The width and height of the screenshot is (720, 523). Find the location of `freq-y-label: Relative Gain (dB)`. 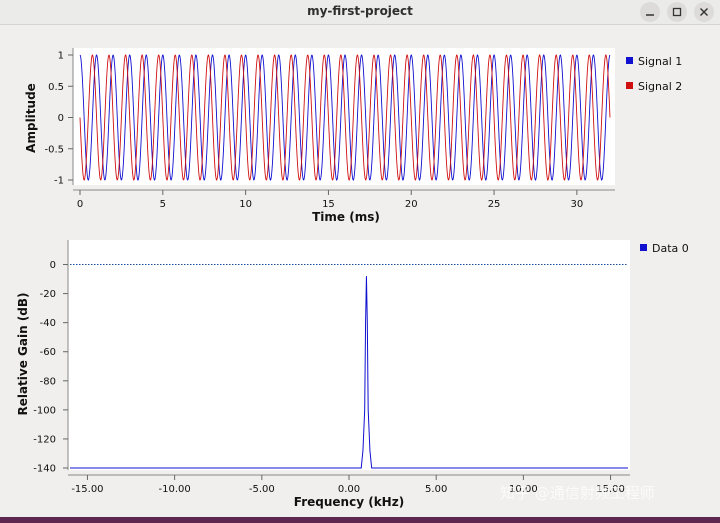

freq-y-label: Relative Gain (dB) is located at coordinates (23, 353).